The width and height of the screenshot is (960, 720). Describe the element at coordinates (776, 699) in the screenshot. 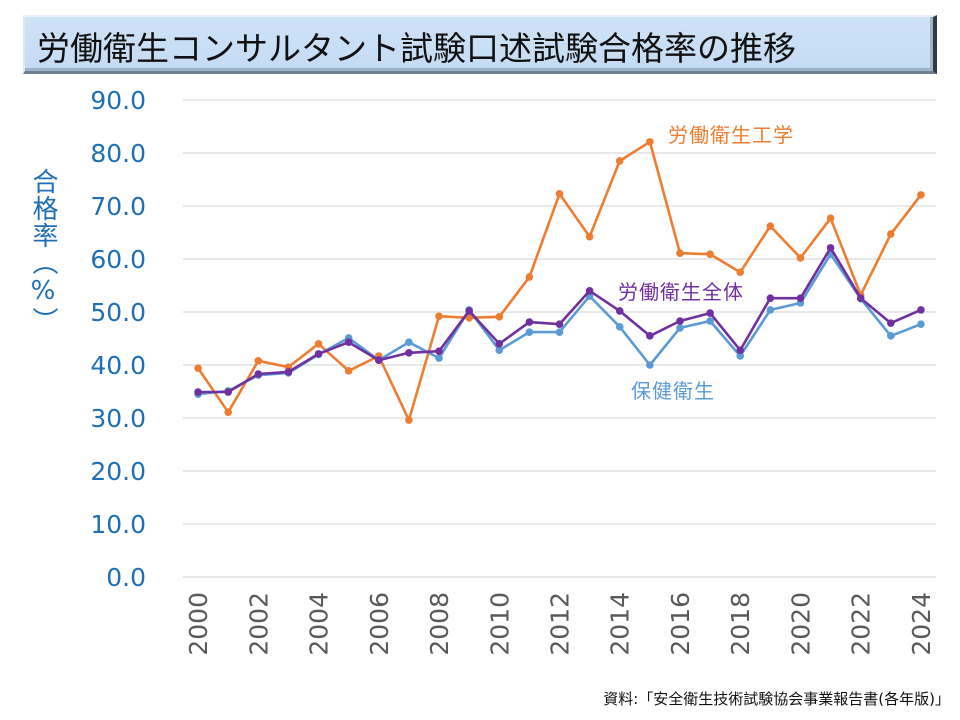

I see `source-footnote: 資料:「安全衛生技術試験協会事業報告書(各年版)」` at that location.